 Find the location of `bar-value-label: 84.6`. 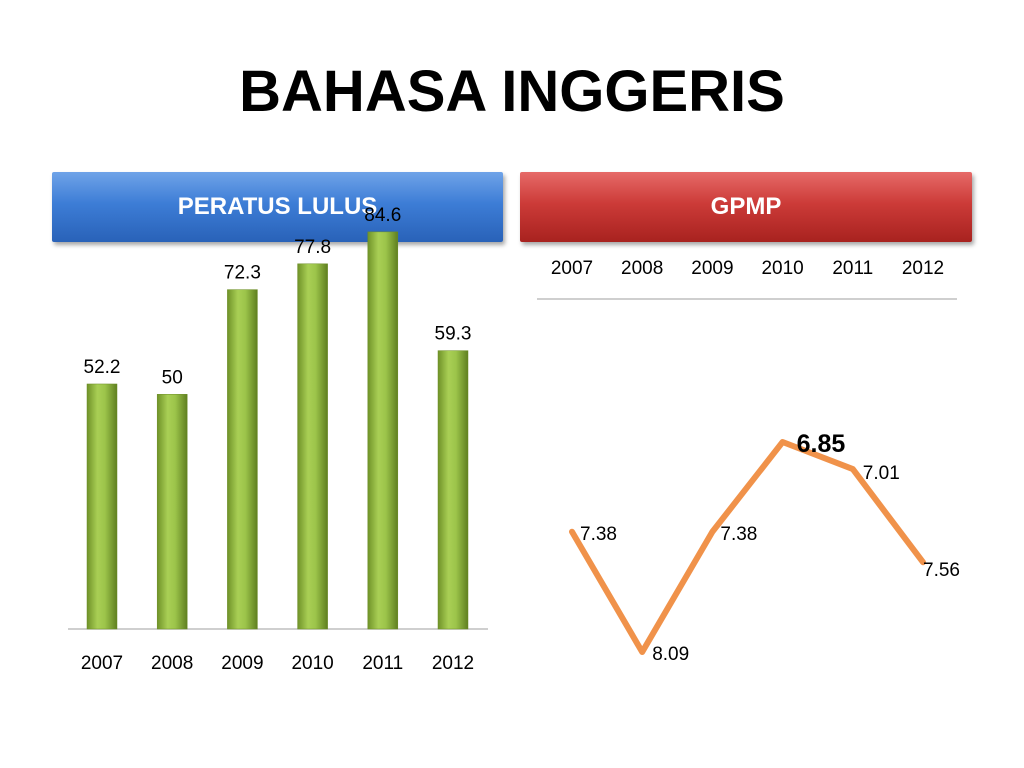

bar-value-label: 84.6 is located at coordinates (382, 215).